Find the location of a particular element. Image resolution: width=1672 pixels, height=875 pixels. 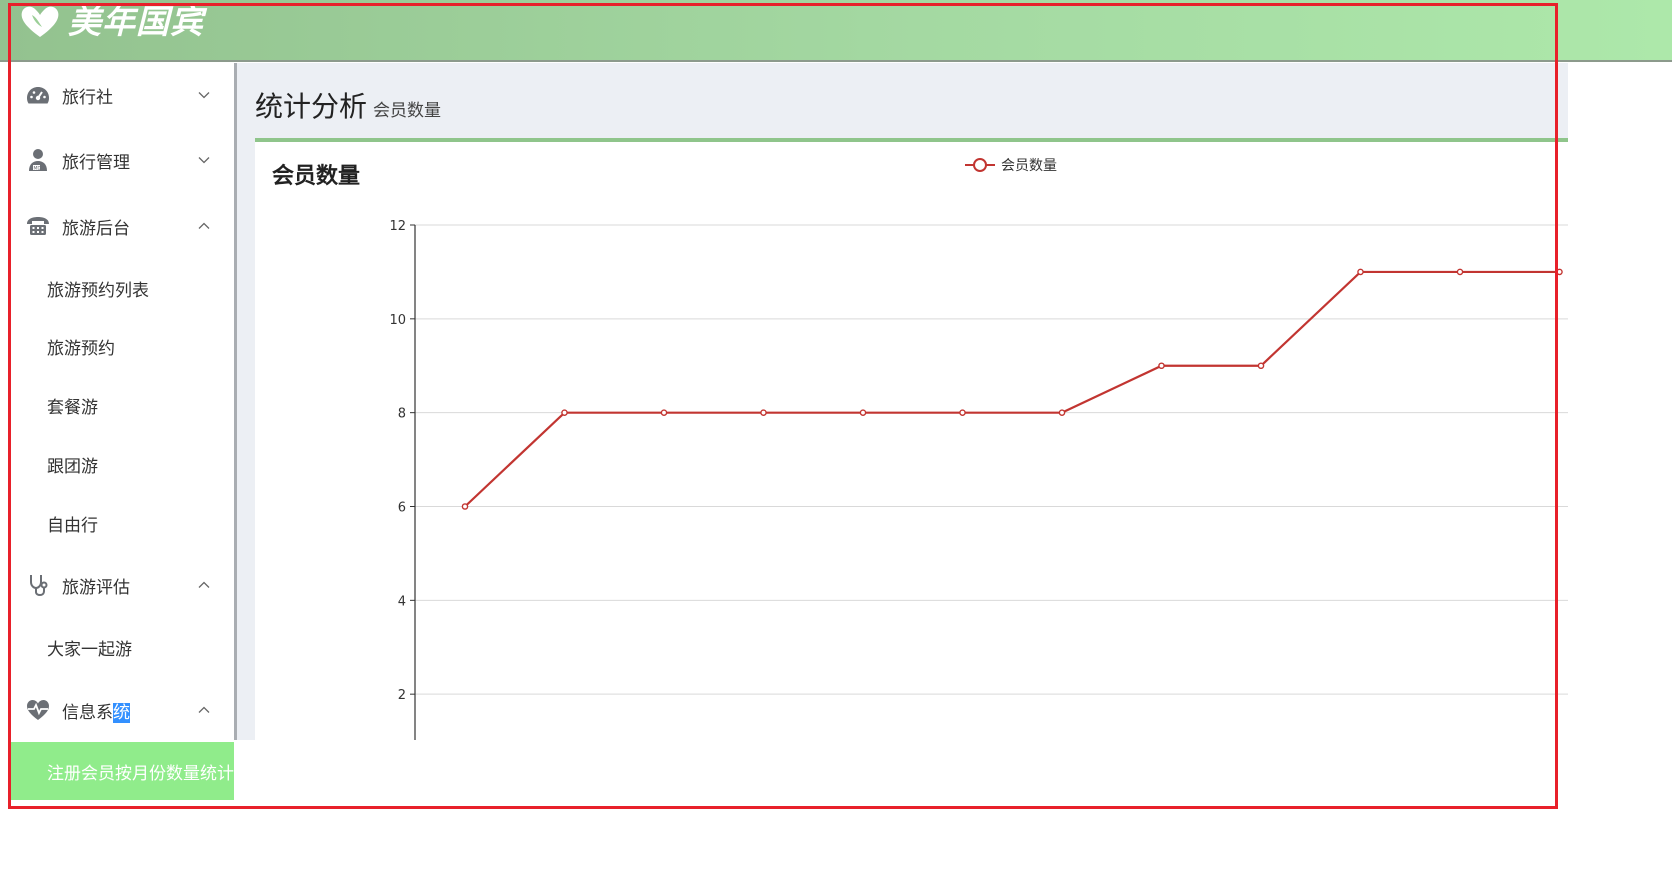

brand-name: 美年国宾 is located at coordinates (136, 21).